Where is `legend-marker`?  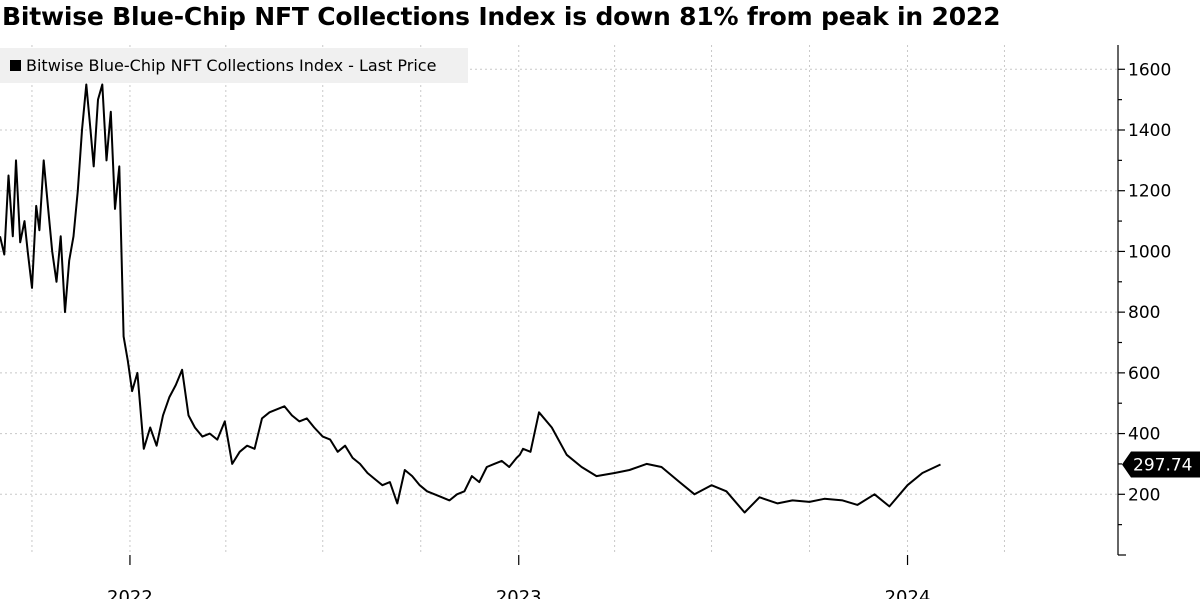 legend-marker is located at coordinates (15, 65).